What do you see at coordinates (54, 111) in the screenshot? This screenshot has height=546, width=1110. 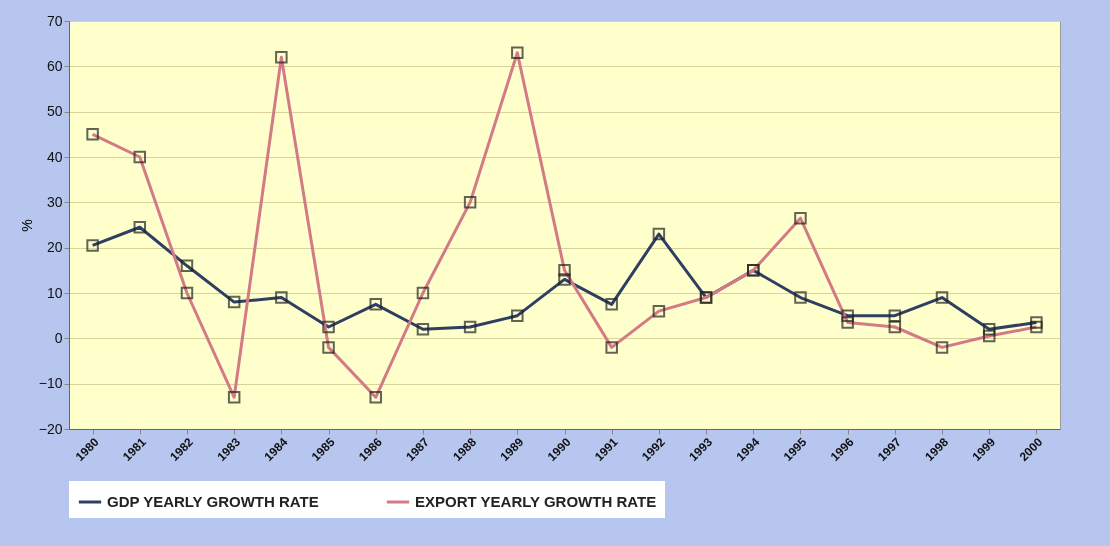 I see `y-tick-label: 50` at bounding box center [54, 111].